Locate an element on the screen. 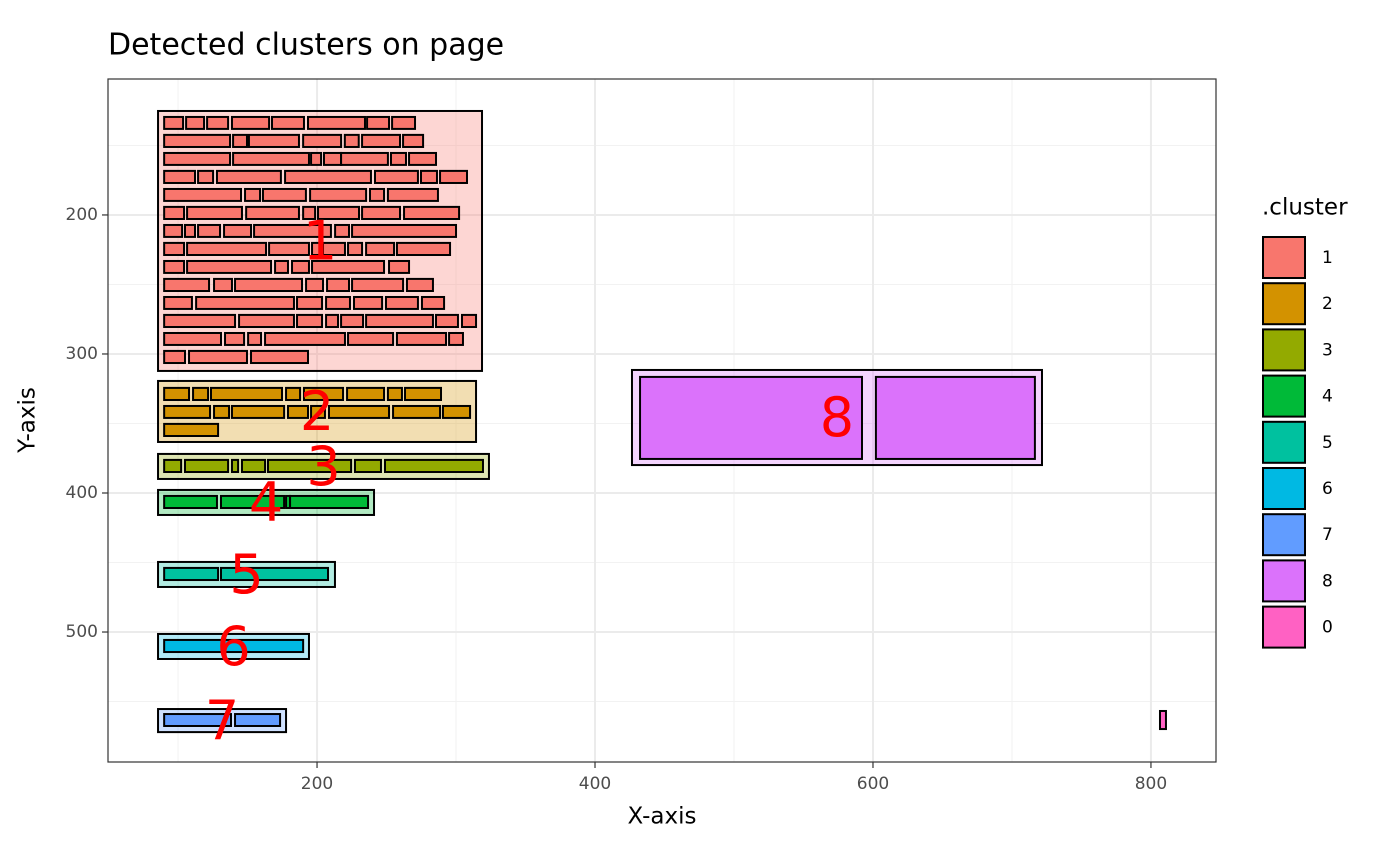  x-tick-label: 600 is located at coordinates (873, 784).